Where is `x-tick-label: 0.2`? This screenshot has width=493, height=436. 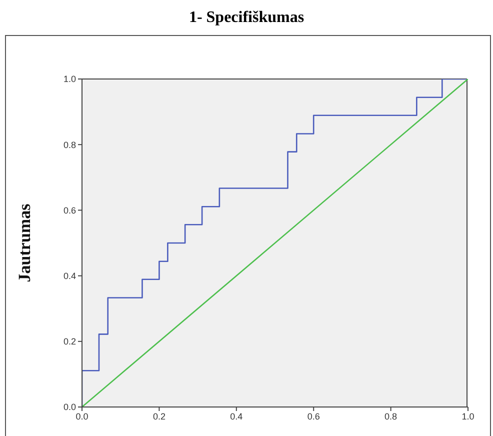
x-tick-label: 0.2 is located at coordinates (159, 416).